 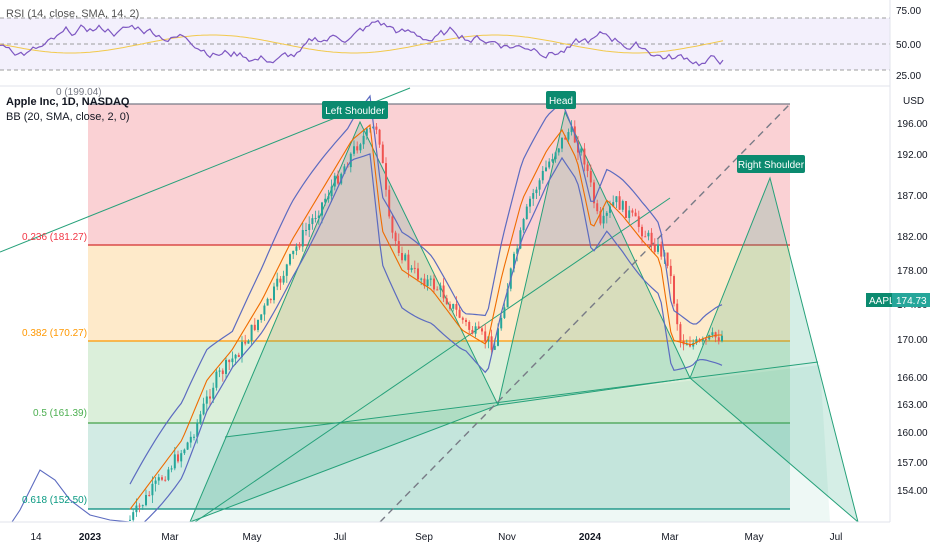 What do you see at coordinates (507, 537) in the screenshot?
I see `time-tick-label: Nov` at bounding box center [507, 537].